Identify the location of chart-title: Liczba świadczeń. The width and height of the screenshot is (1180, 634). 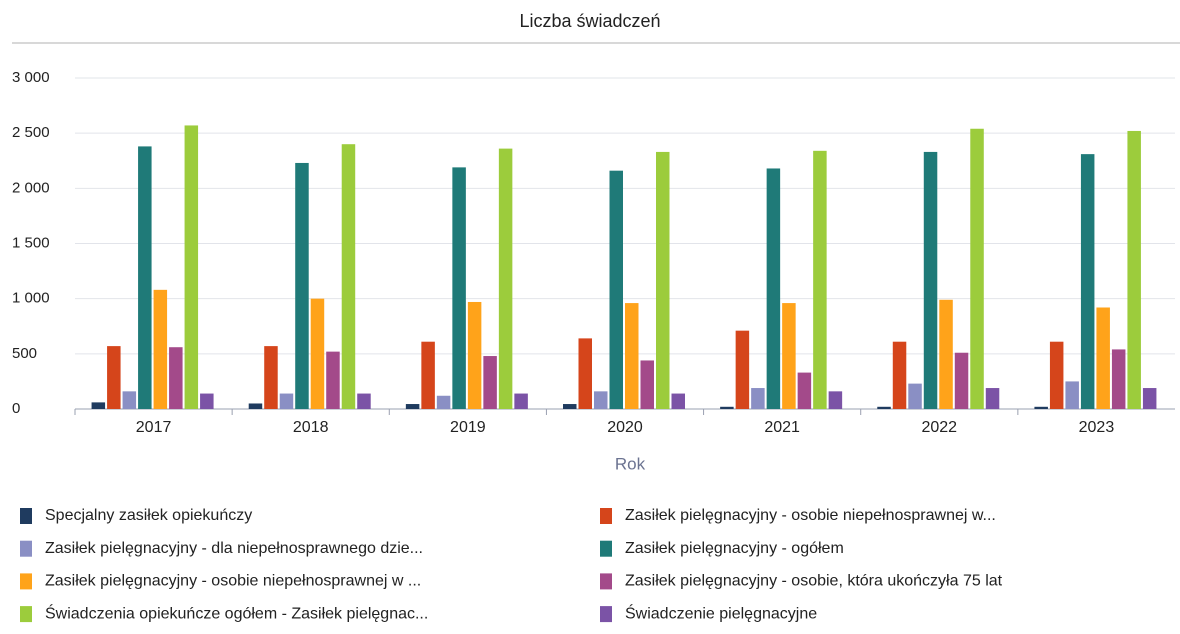
(589, 21).